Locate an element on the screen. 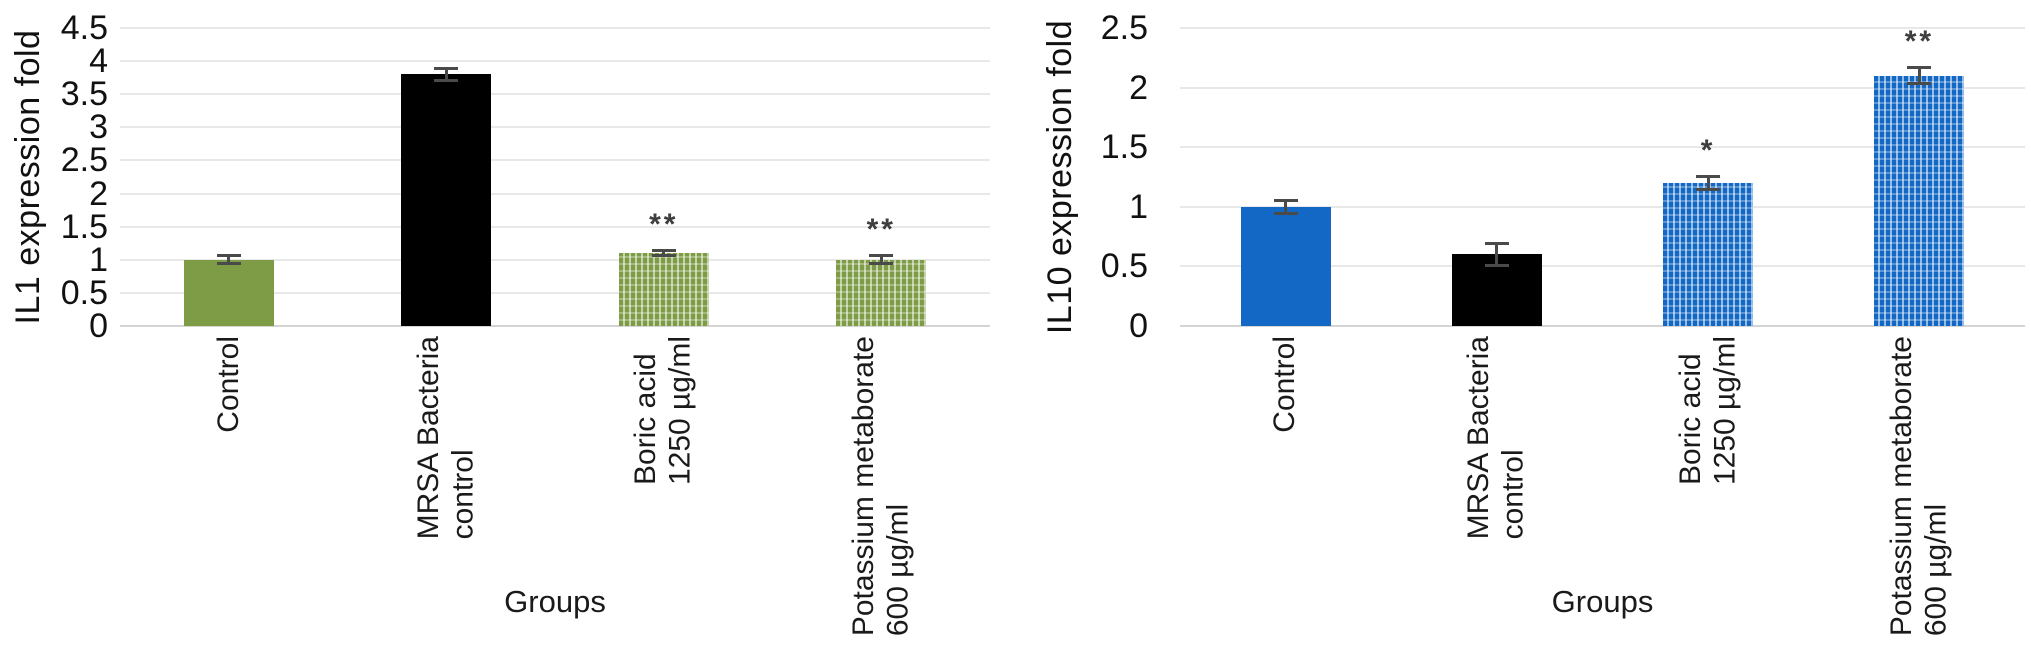 Image resolution: width=2031 pixels, height=653 pixels. bar-mrsa-bacteria is located at coordinates (446, 200).